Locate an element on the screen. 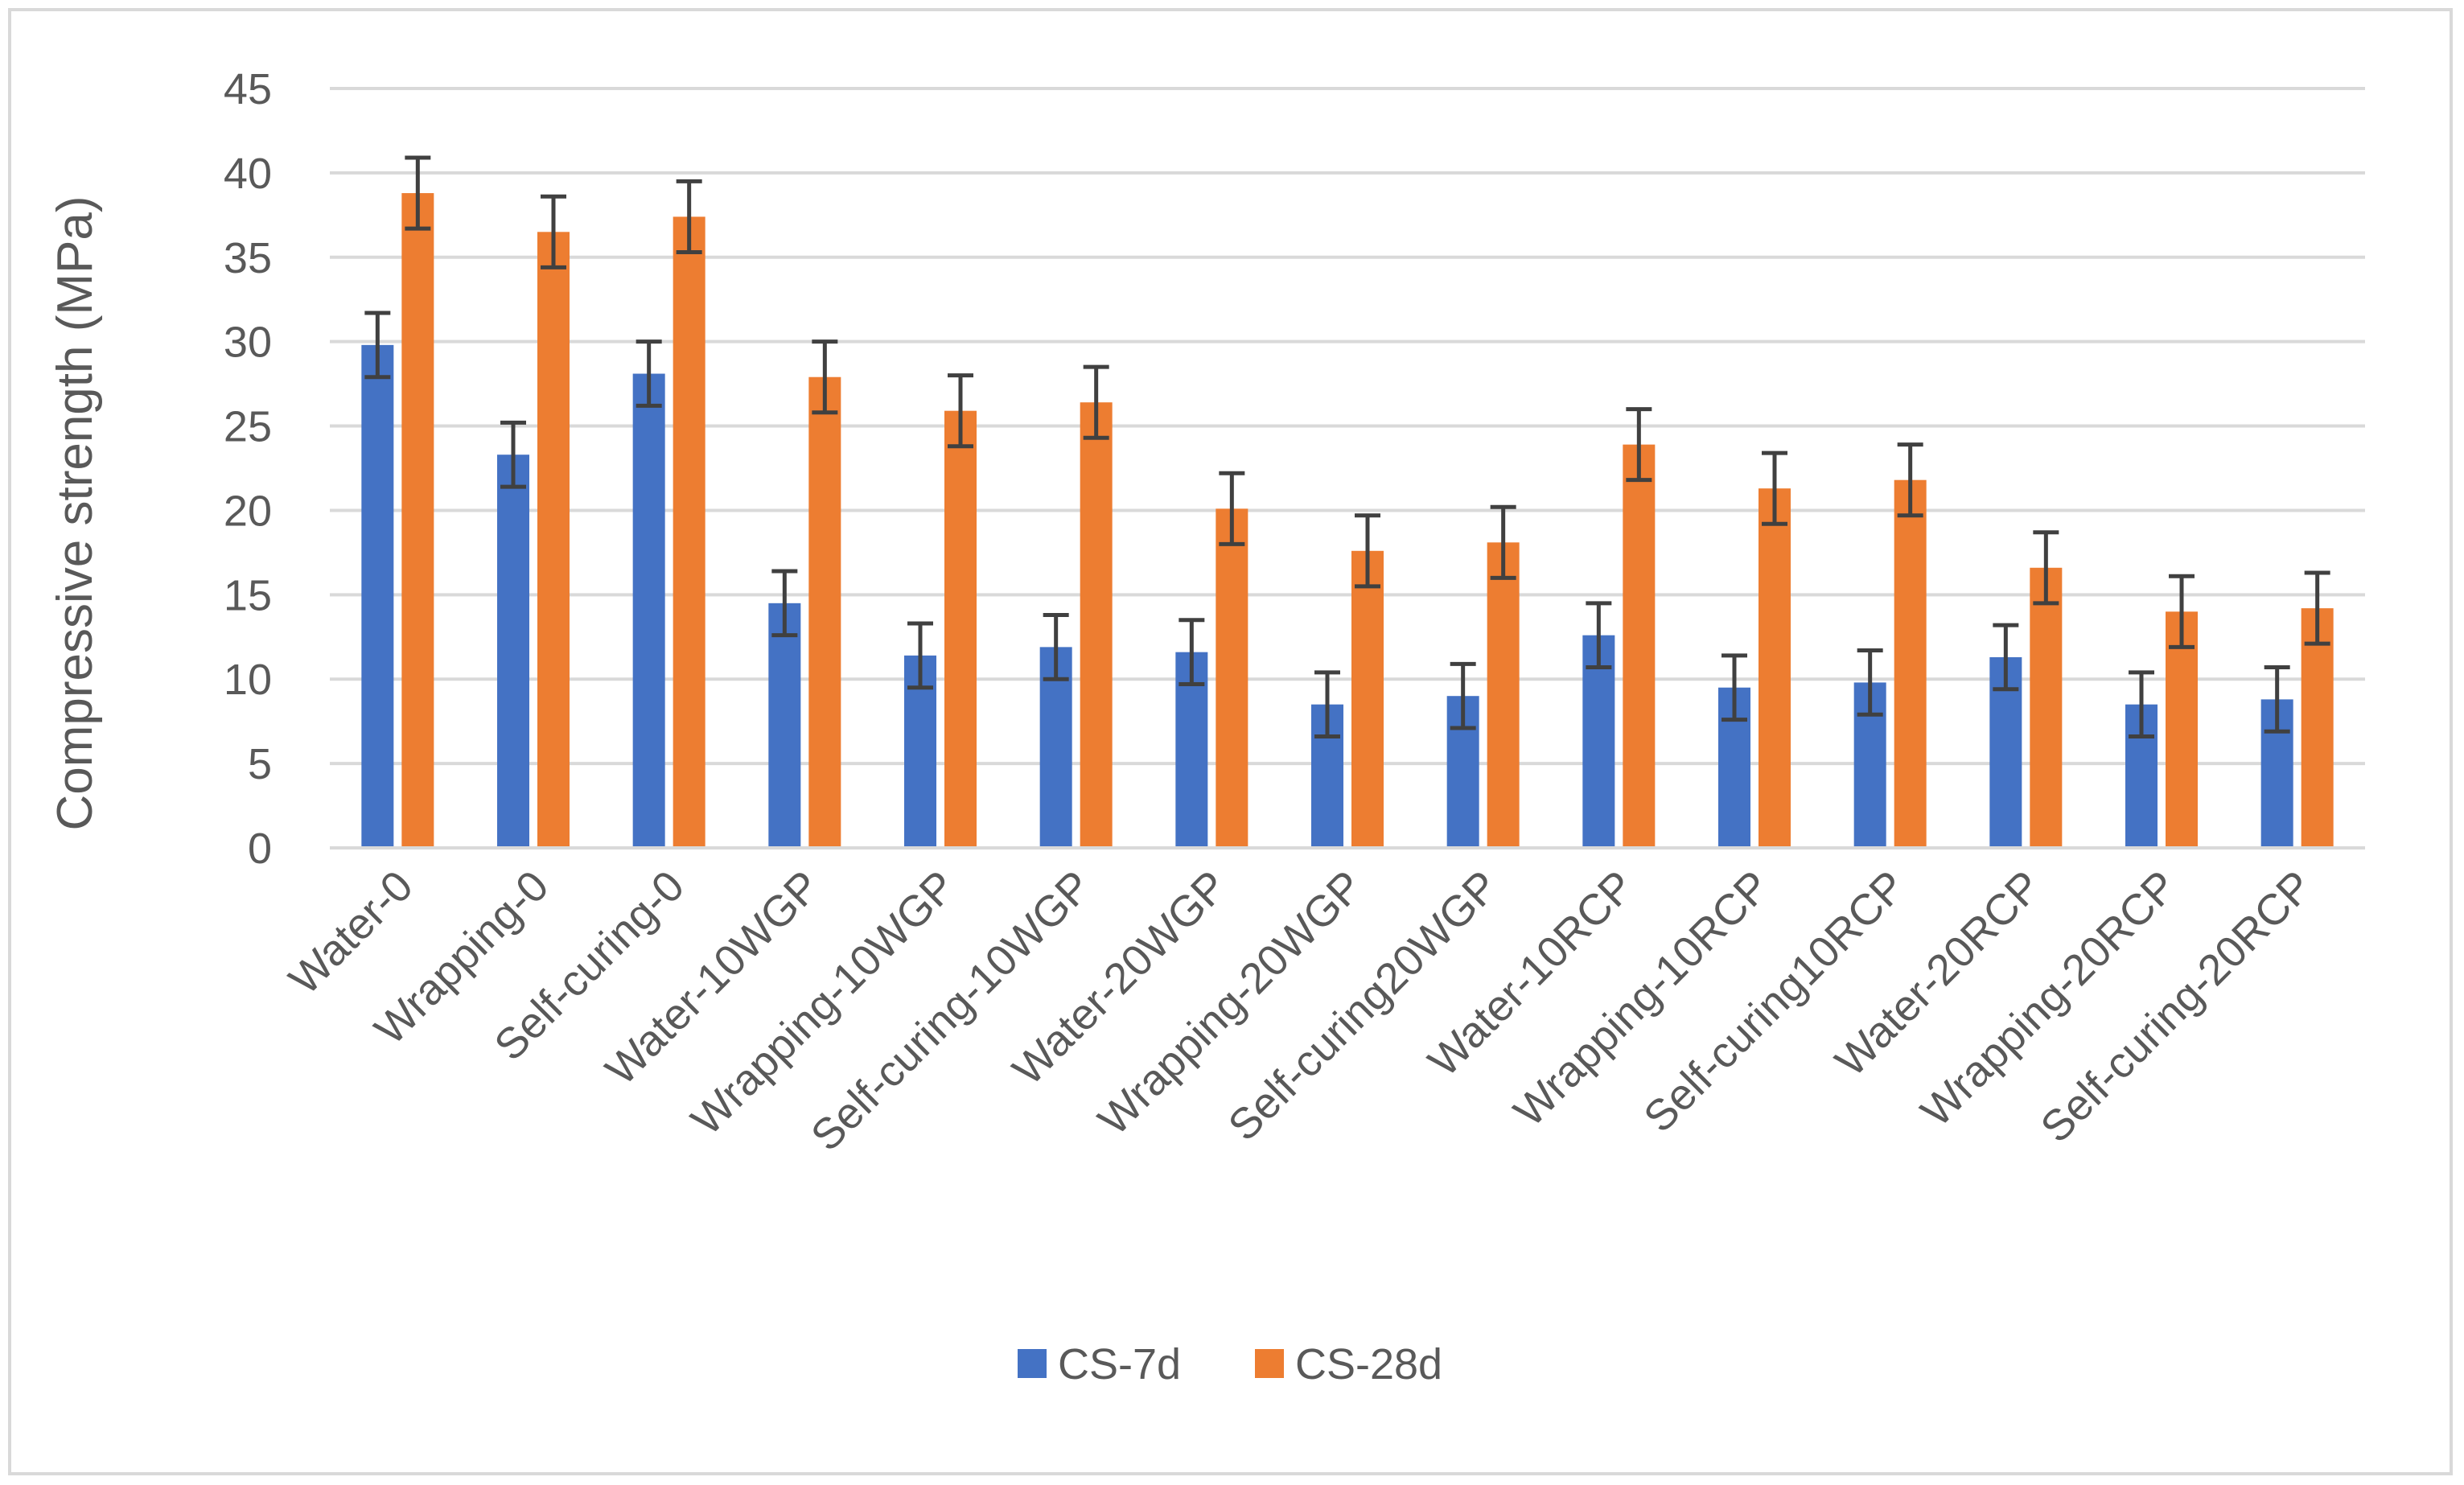 The width and height of the screenshot is (2464, 1485). legend-item-cs-28d: CS-28d is located at coordinates (1348, 1364).